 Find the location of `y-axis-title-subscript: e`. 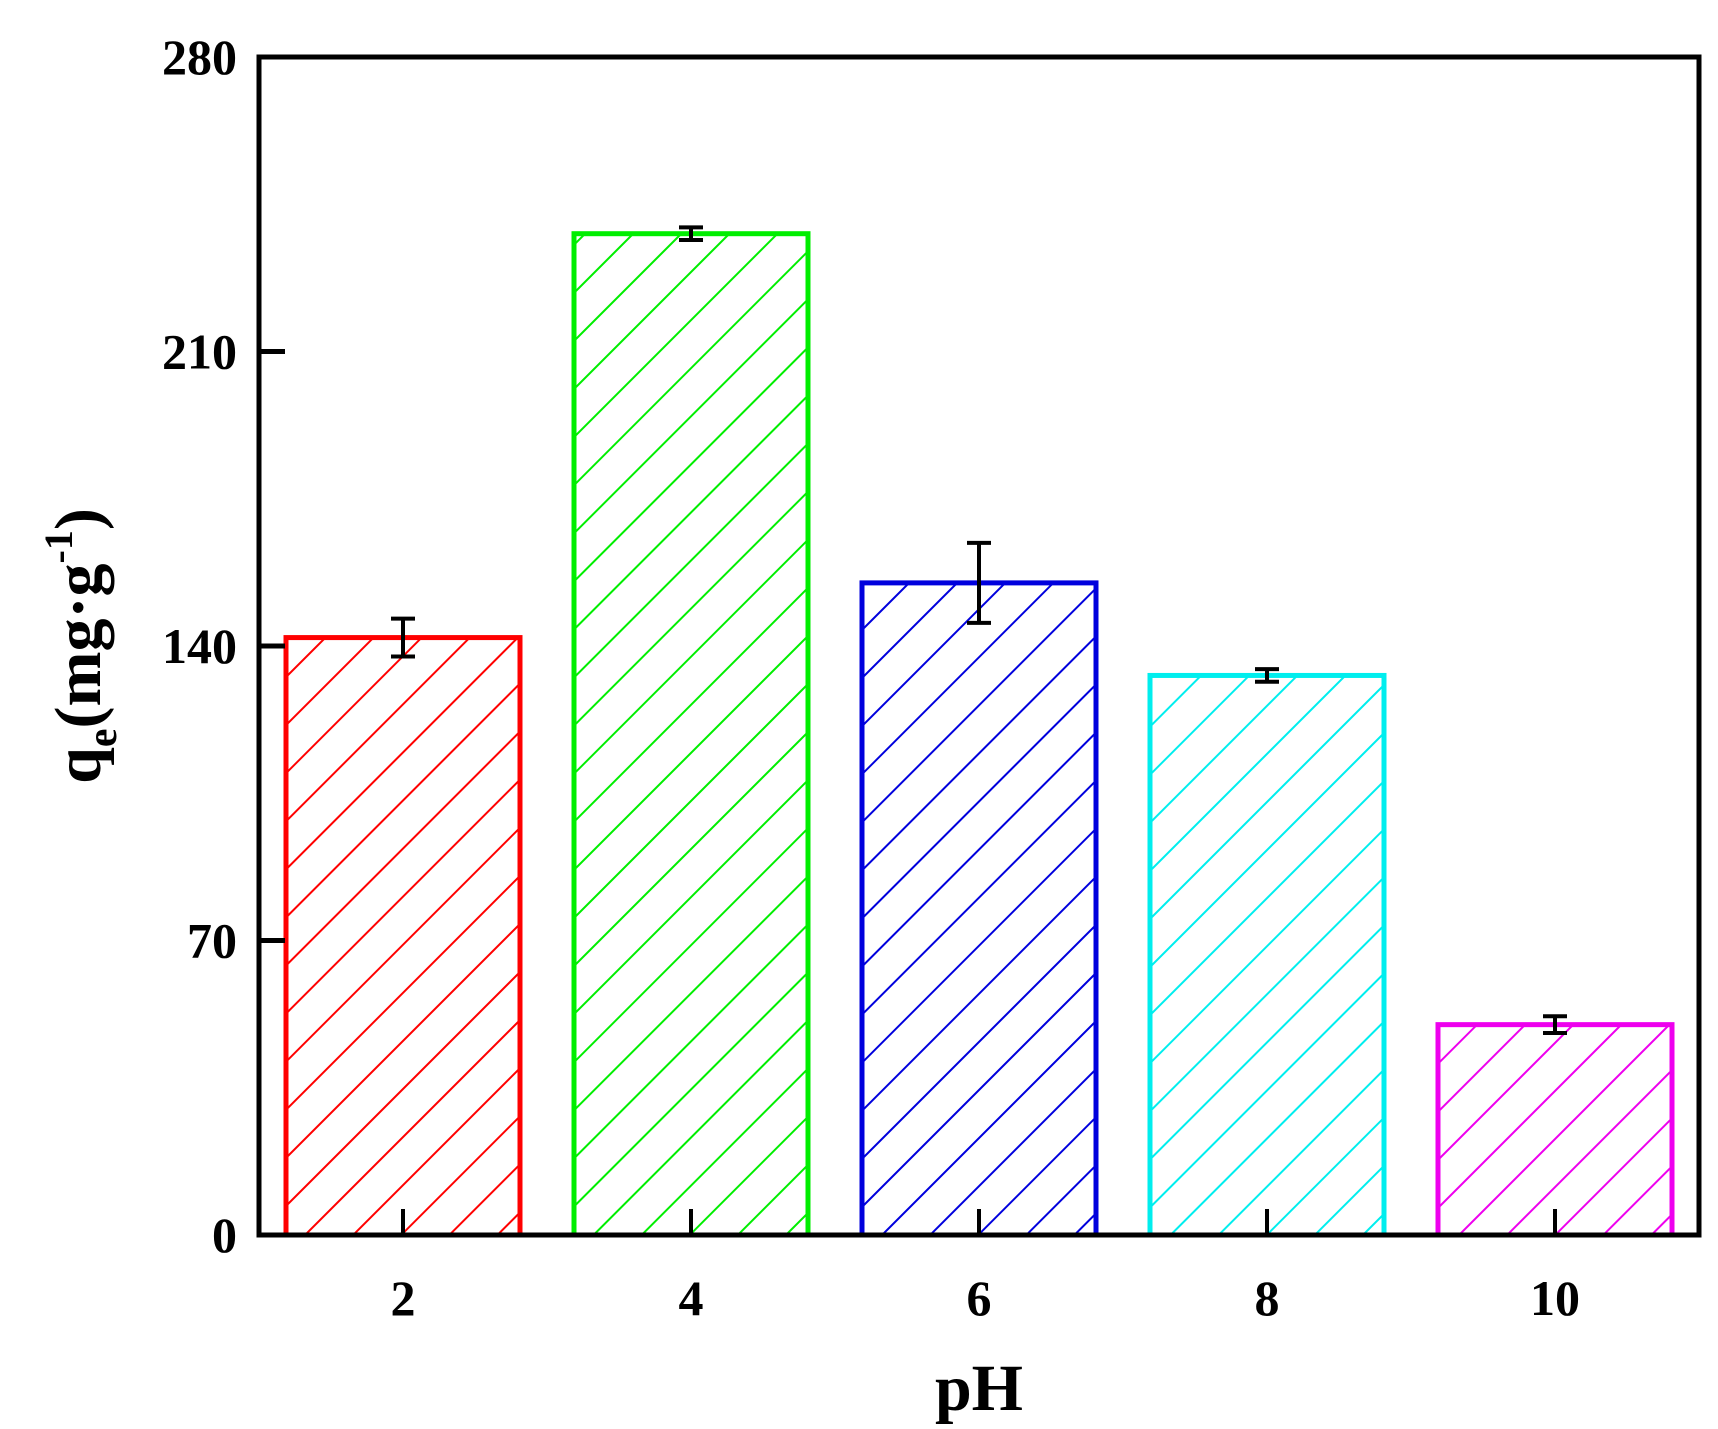

y-axis-title-subscript: e is located at coordinates (103, 737).